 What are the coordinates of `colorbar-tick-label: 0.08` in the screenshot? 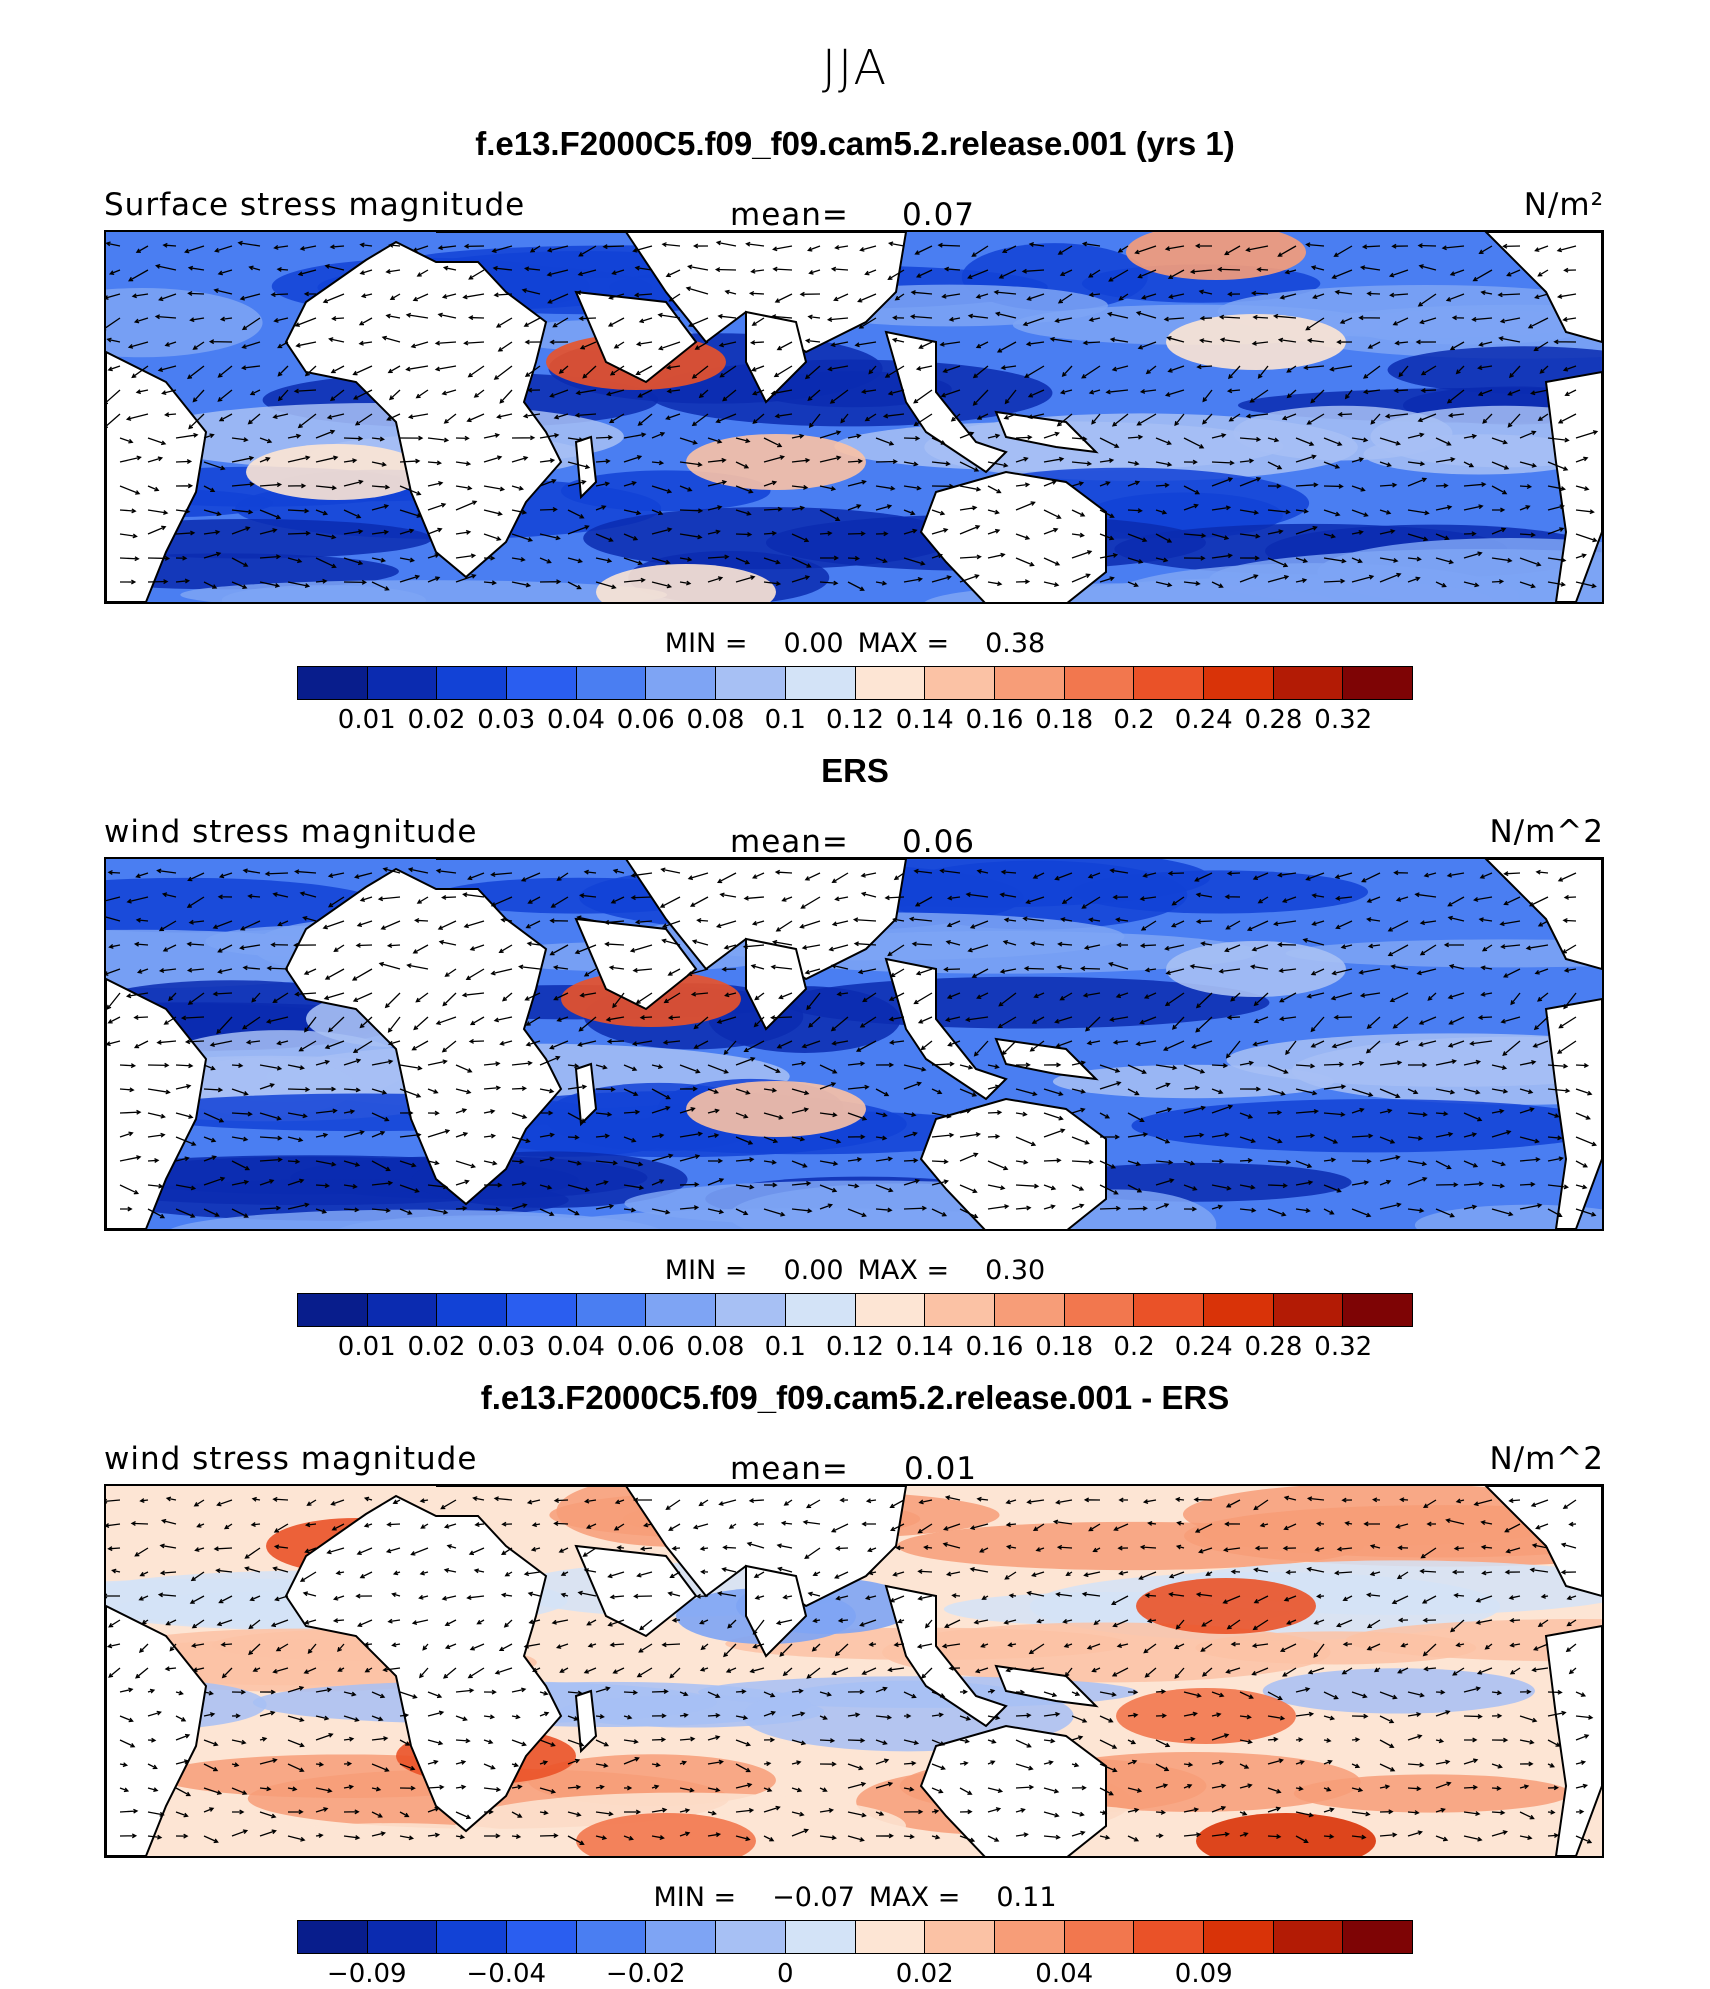 It's located at (715, 1347).